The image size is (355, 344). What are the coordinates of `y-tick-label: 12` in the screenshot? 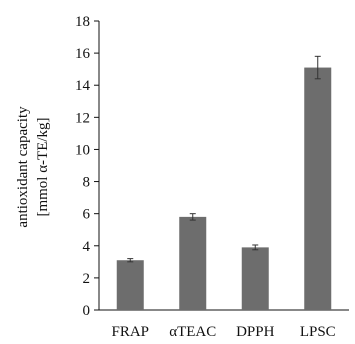 It's located at (82, 118).